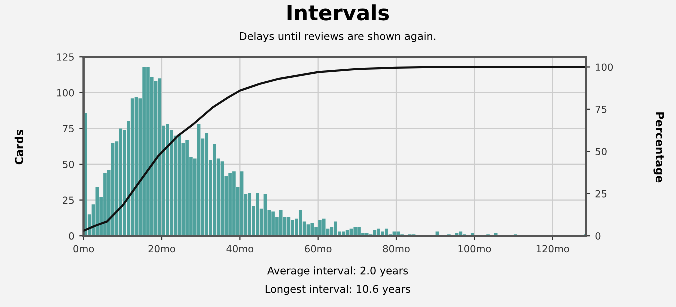 Image resolution: width=676 pixels, height=307 pixels. Describe the element at coordinates (338, 271) in the screenshot. I see `text: Average interval: 2.0 years` at that location.